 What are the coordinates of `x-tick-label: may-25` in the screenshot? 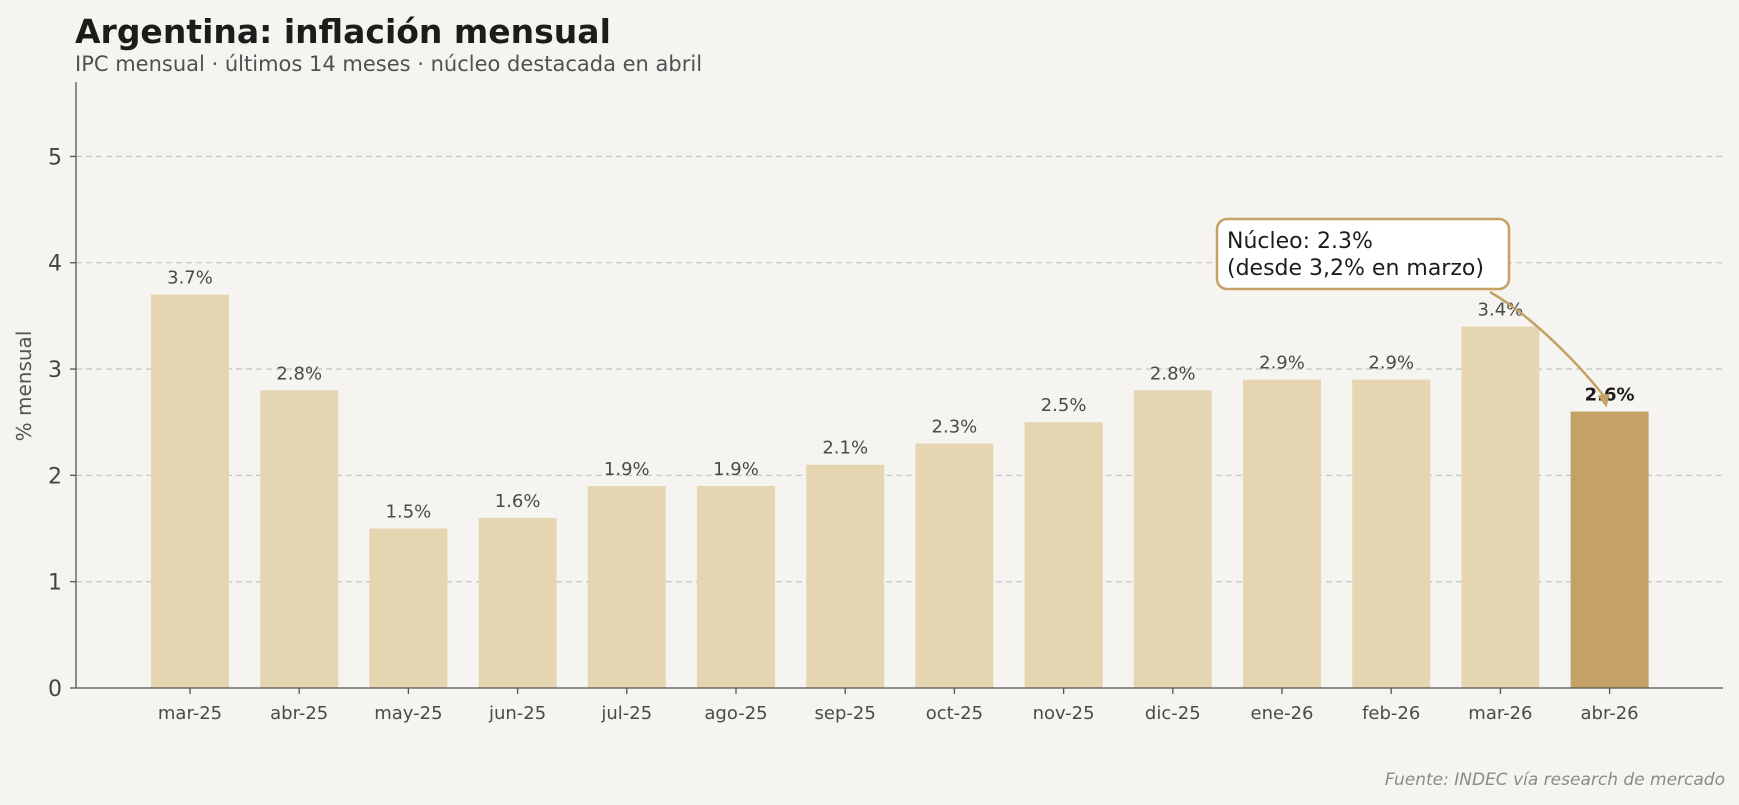 It's located at (408, 713).